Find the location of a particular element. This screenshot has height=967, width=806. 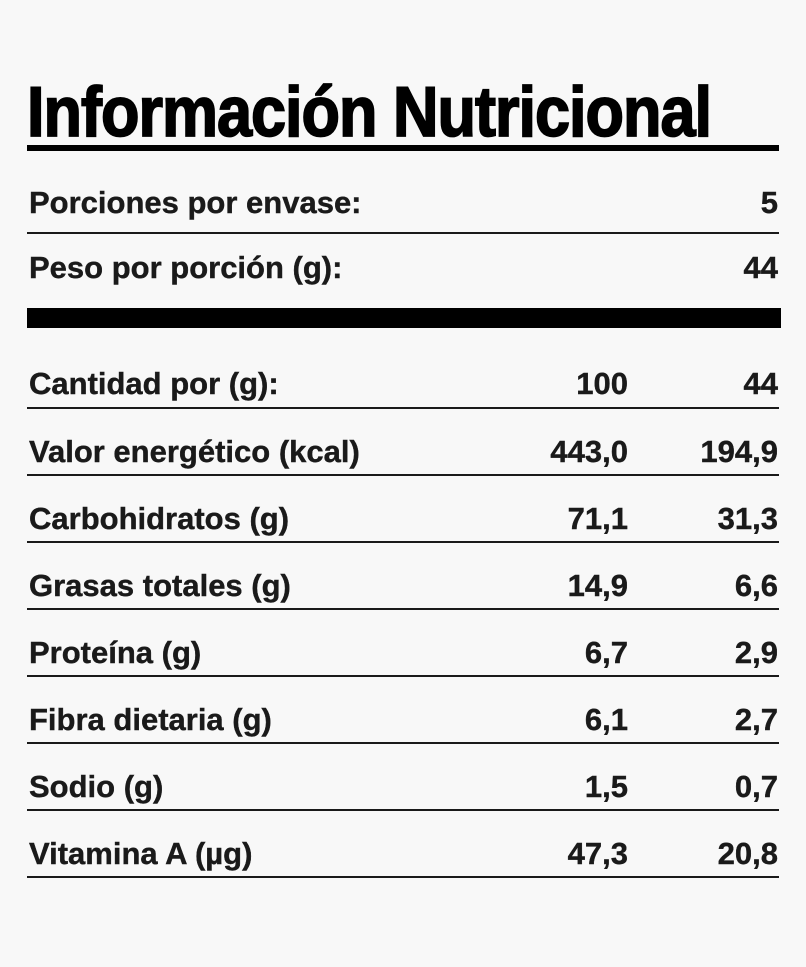

nutrient-per-100: 47,3 is located at coordinates (597, 853).